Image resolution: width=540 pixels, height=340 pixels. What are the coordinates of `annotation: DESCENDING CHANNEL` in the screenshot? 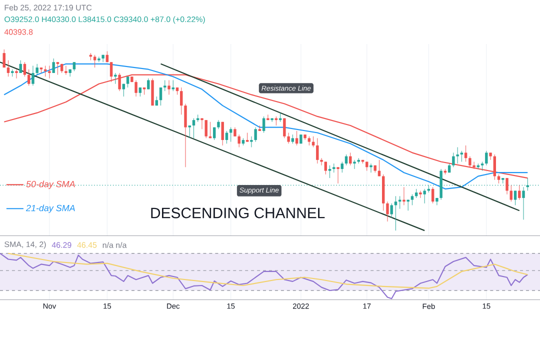 It's located at (238, 213).